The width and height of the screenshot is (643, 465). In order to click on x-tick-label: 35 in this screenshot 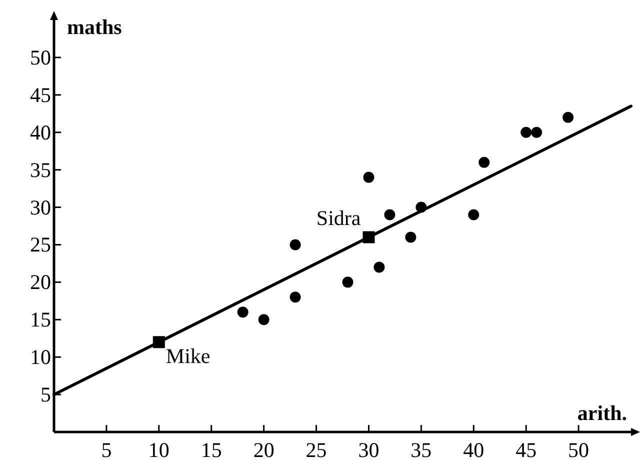, I will do `click(421, 450)`.